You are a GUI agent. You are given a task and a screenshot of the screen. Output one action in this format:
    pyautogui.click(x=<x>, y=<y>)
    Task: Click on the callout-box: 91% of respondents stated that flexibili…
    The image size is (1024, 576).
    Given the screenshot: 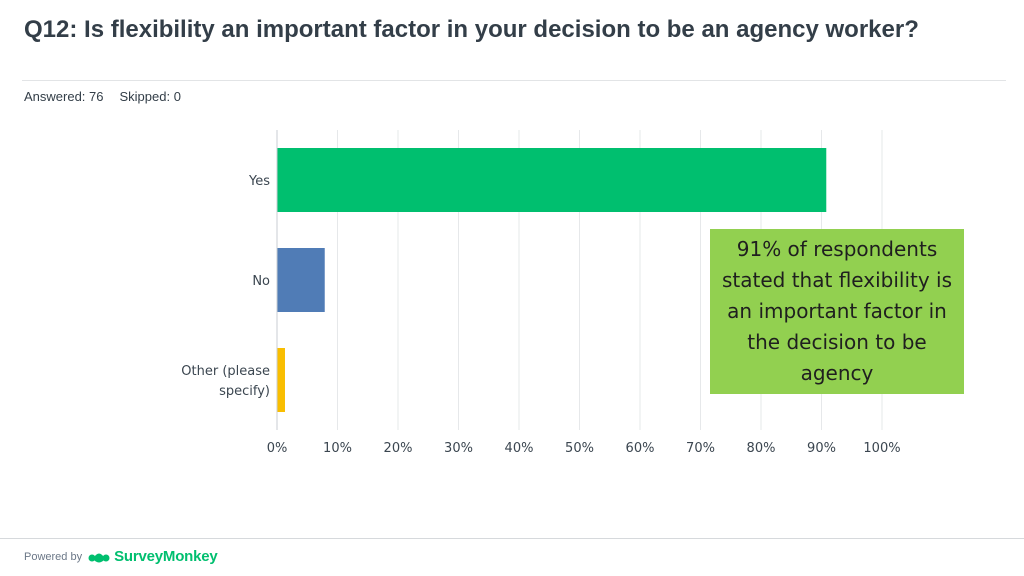 What is the action you would take?
    pyautogui.click(x=837, y=311)
    